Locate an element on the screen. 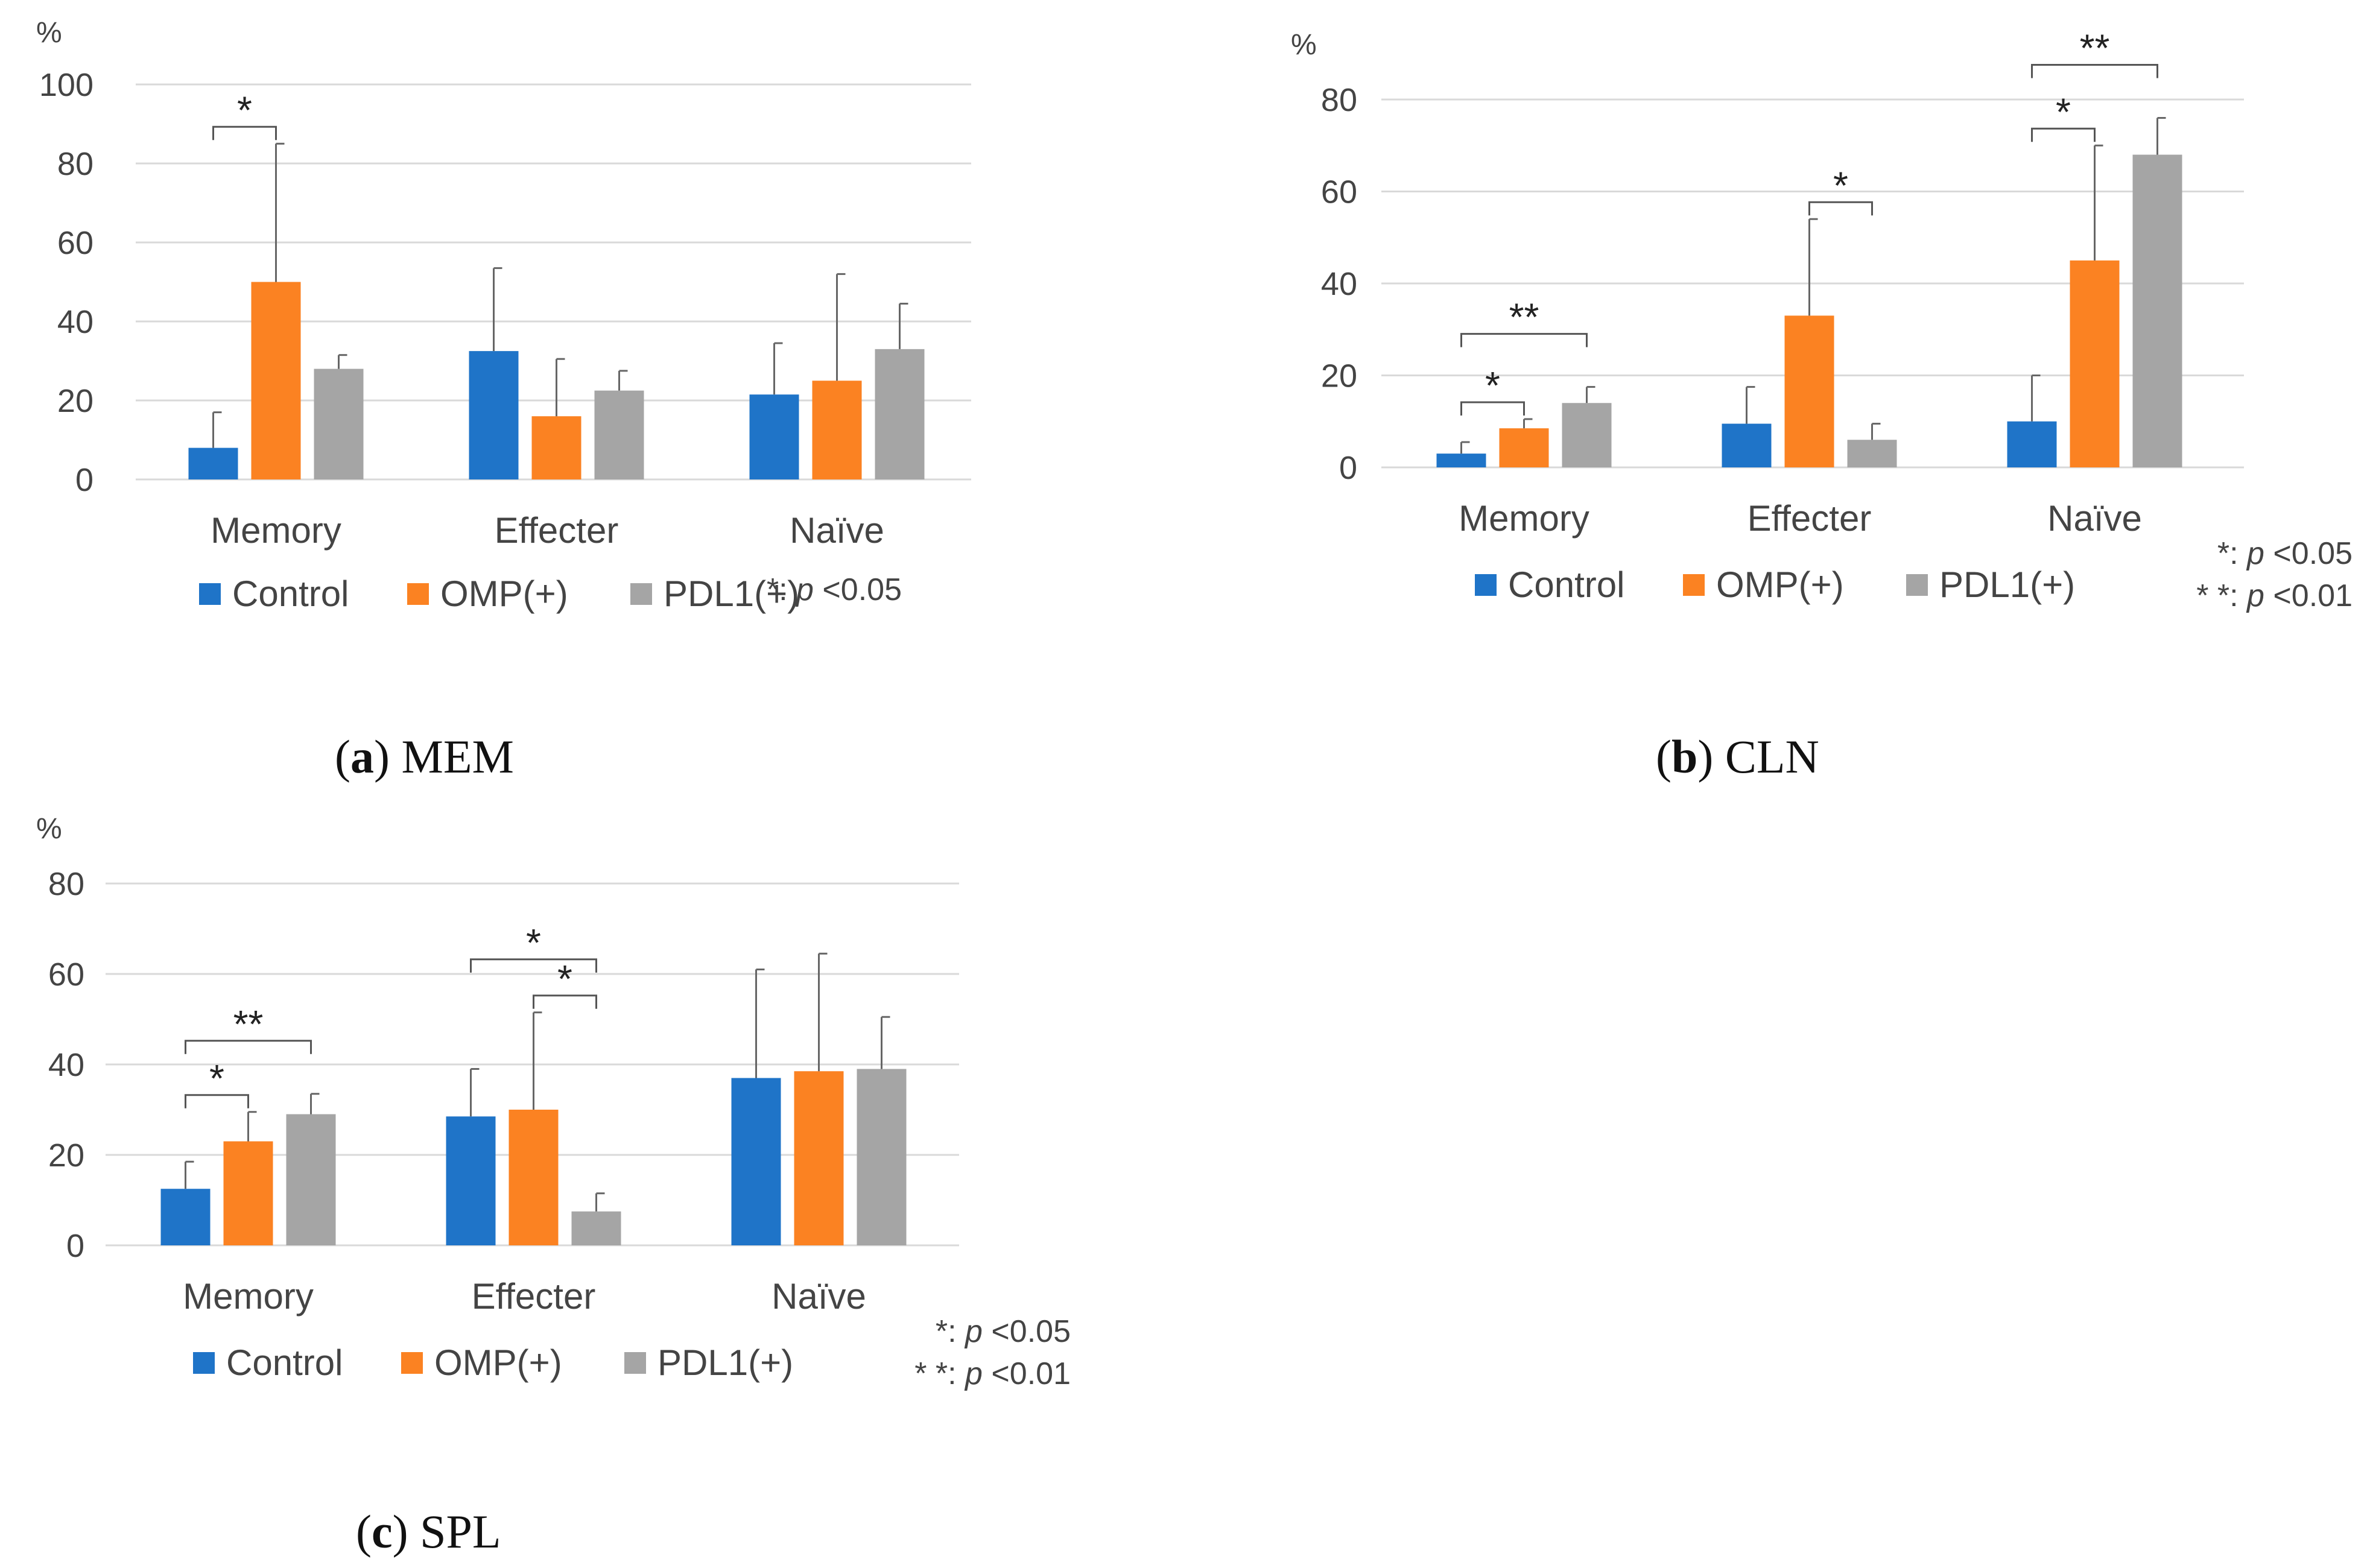 This screenshot has width=2367, height=1568. caption-cln: (b) CLN is located at coordinates (1737, 756).